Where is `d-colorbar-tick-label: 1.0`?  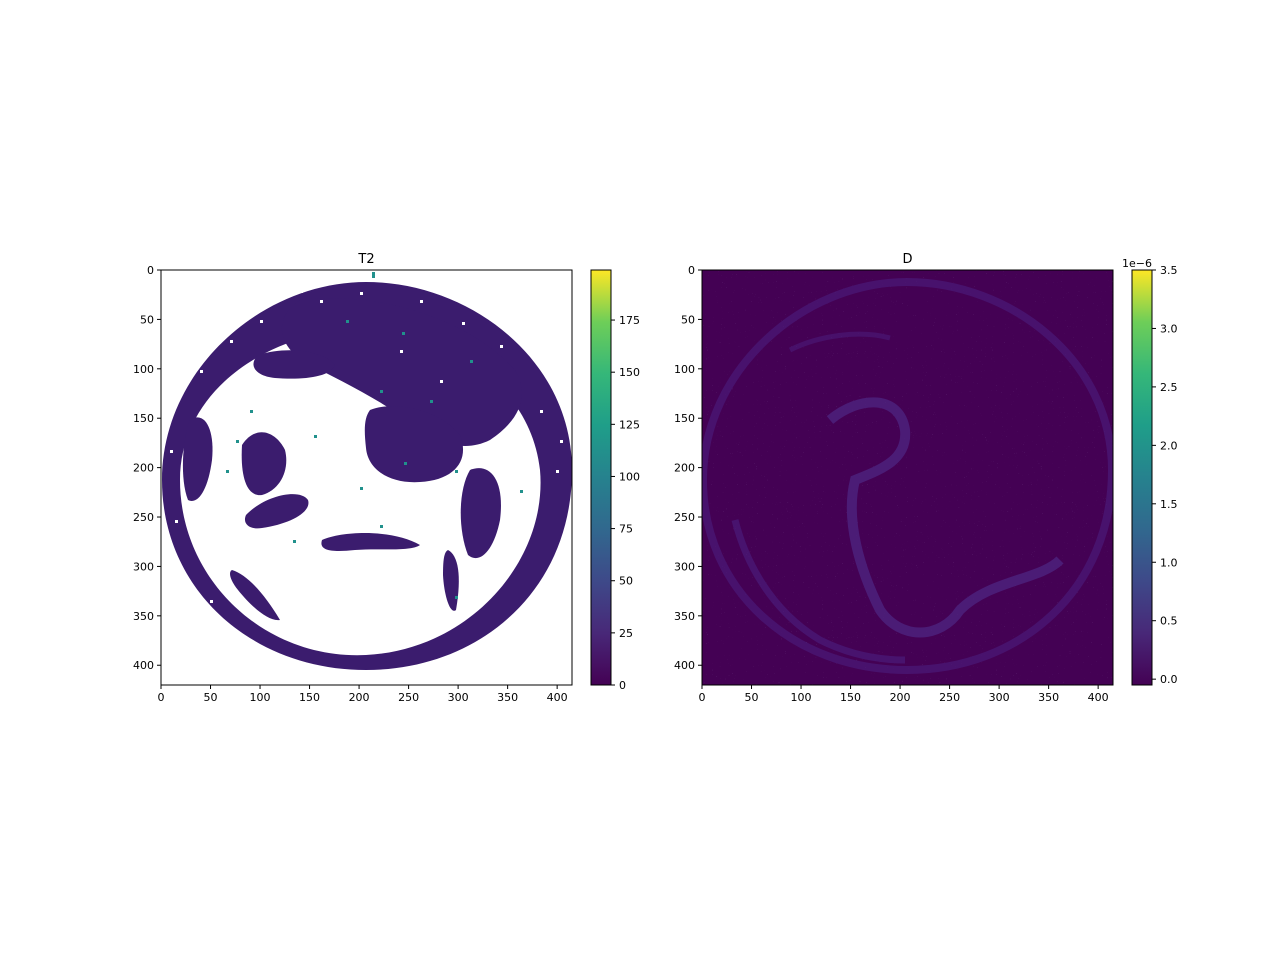
d-colorbar-tick-label: 1.0 is located at coordinates (1169, 562).